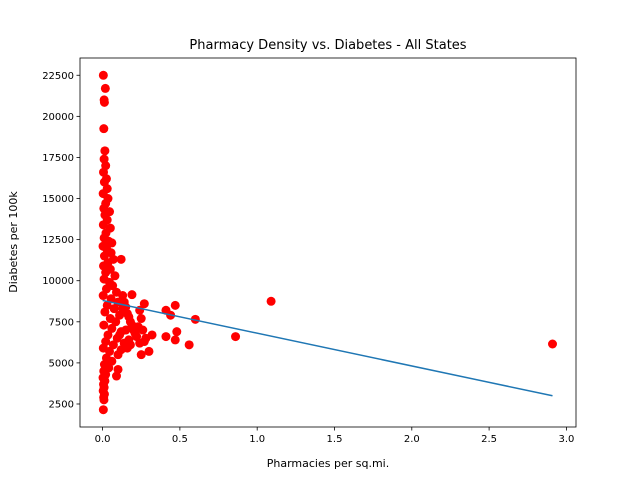 This screenshot has height=480, width=640. Describe the element at coordinates (58, 199) in the screenshot. I see `y-tick-label: 15000` at that location.